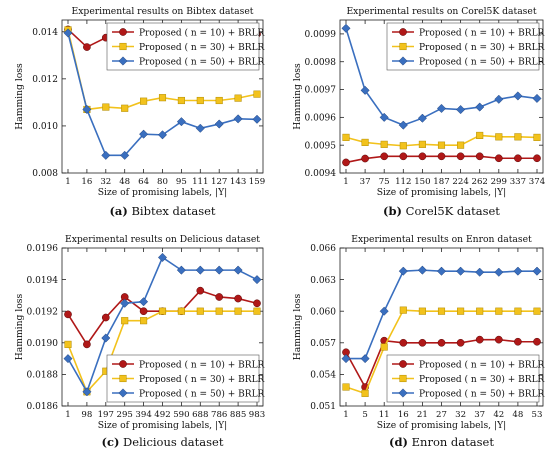  Describe the element at coordinates (518, 182) in the screenshot. I see `x-tick-label: 337` at that location.